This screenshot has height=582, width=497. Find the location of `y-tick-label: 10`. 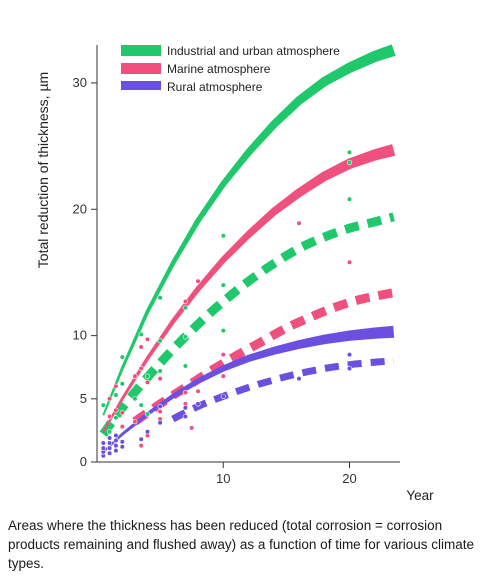

y-tick-label: 10 is located at coordinates (80, 335).